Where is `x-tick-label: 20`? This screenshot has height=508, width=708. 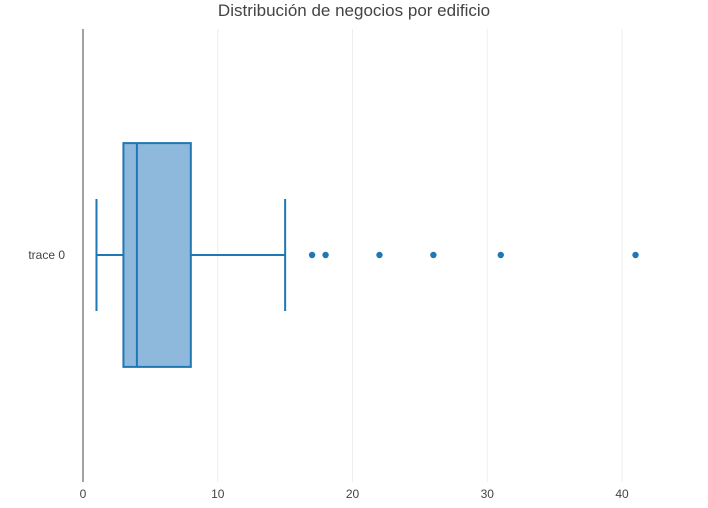 x-tick-label: 20 is located at coordinates (353, 494).